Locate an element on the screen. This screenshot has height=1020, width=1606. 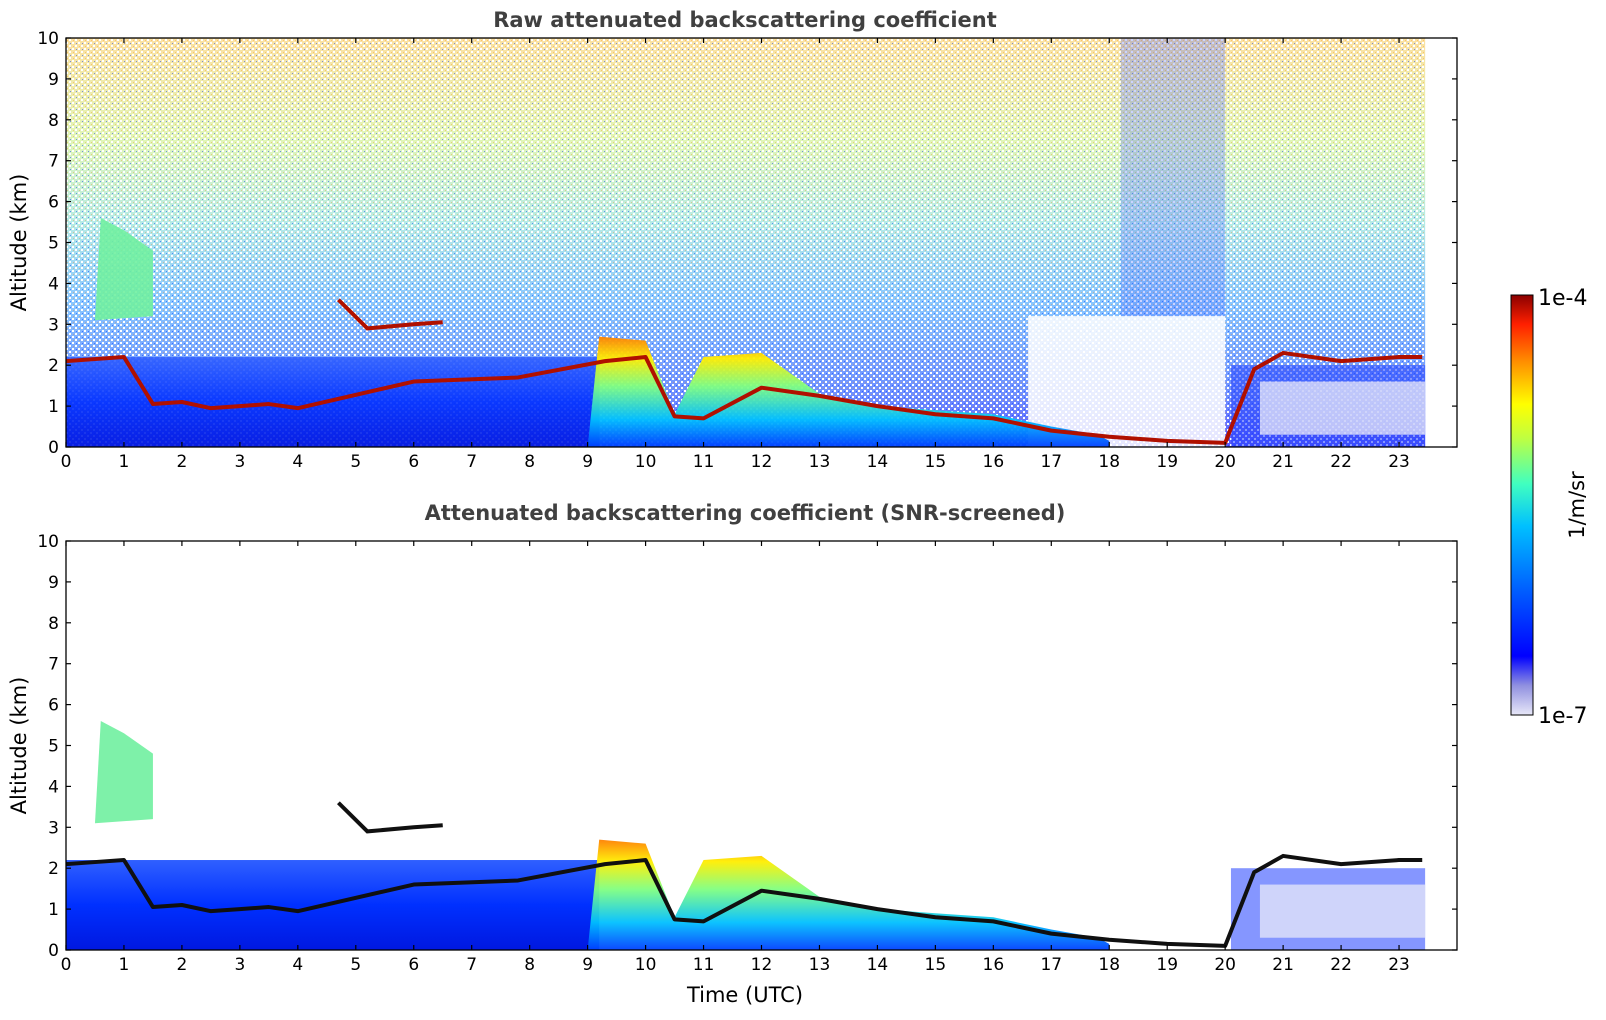
x-axis-label: Time (UTC) is located at coordinates (744, 995).